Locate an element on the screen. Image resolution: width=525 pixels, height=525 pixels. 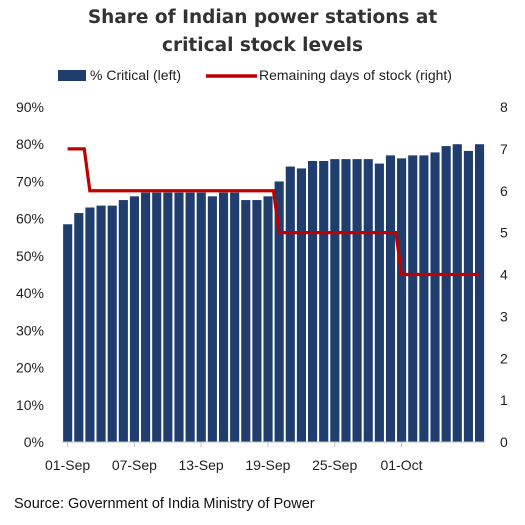
y-left-tick-label: 40% is located at coordinates (30, 293).